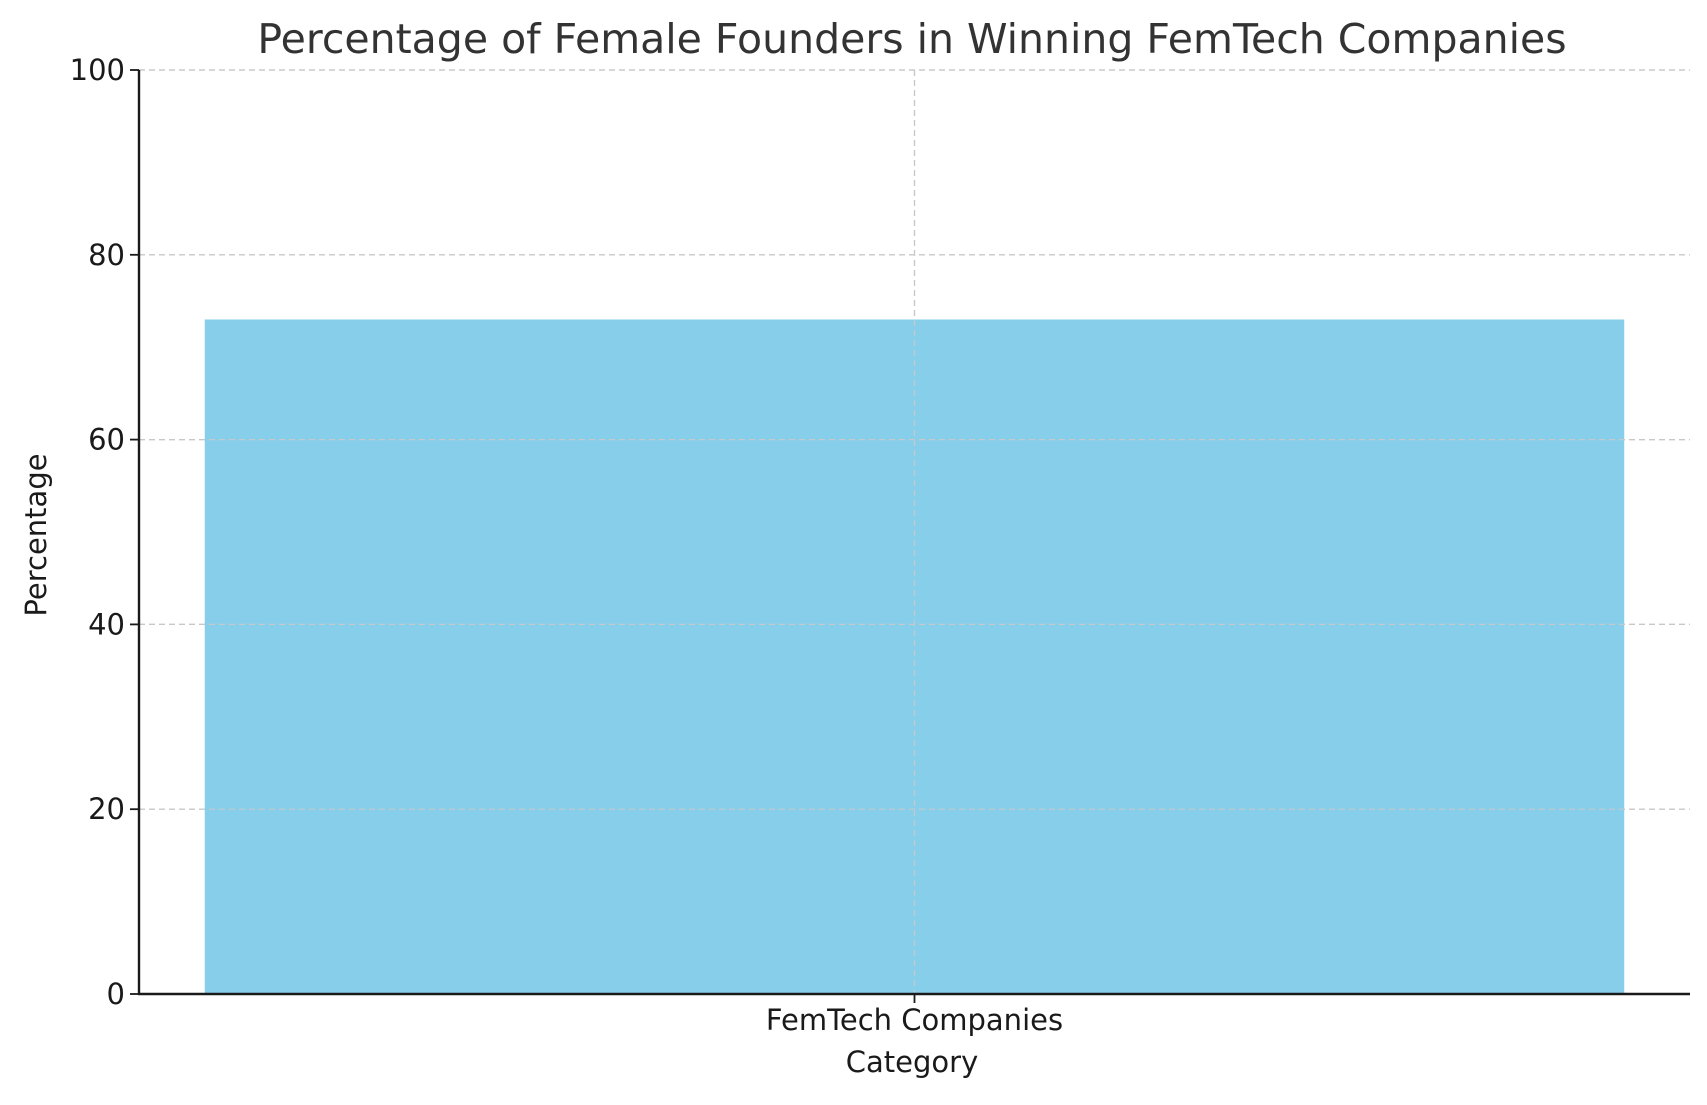  I want to click on y-tick-label: 60, so click(106, 440).